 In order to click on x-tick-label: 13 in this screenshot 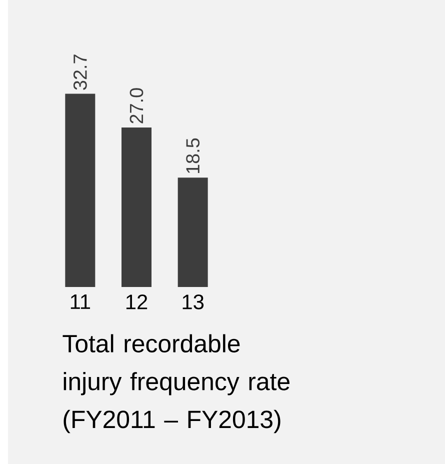, I will do `click(193, 302)`.